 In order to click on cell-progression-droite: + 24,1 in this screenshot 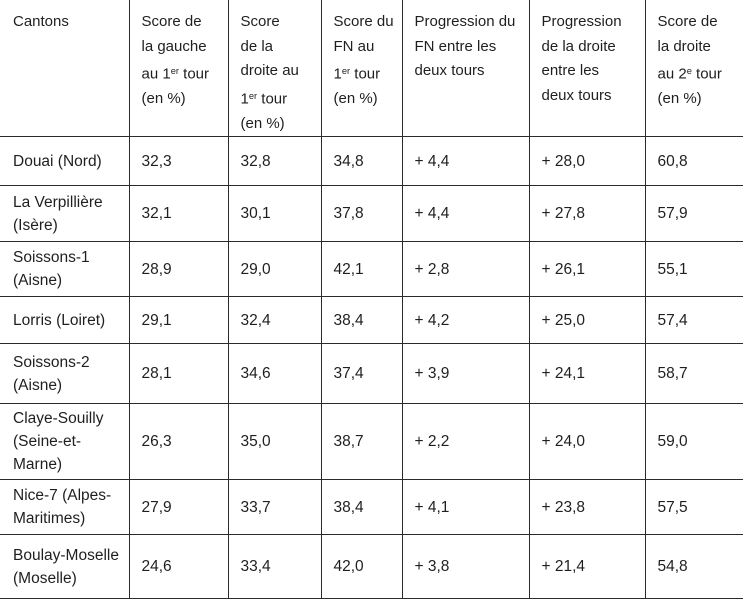, I will do `click(586, 374)`.